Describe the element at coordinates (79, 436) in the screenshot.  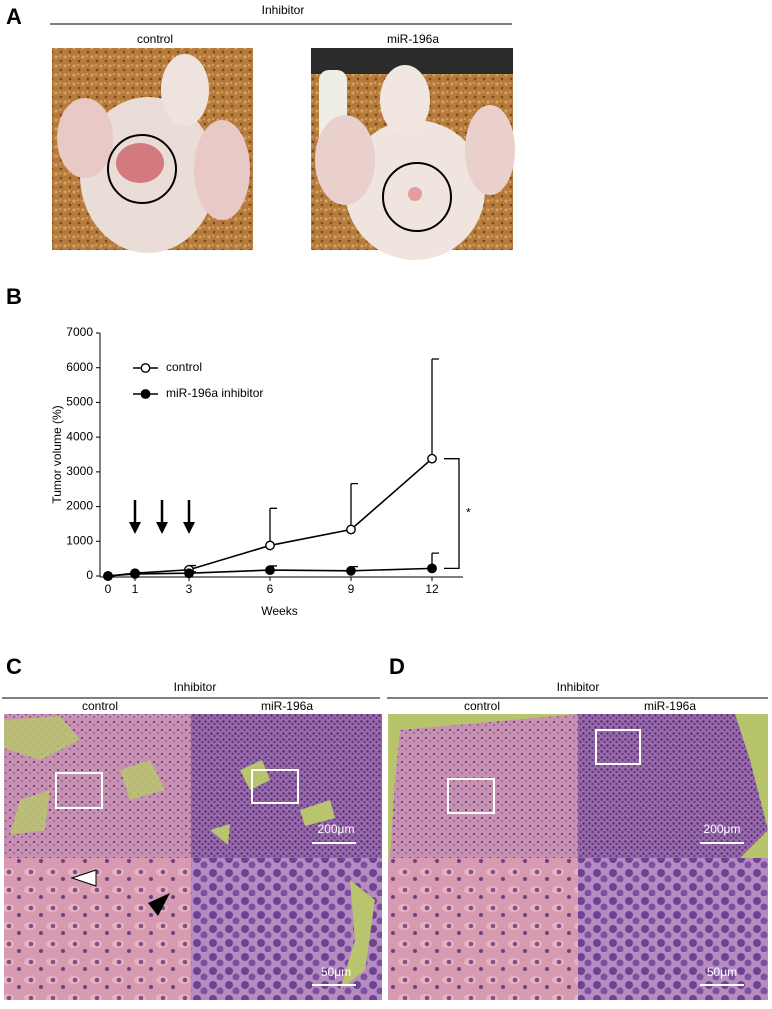
I see `y-tick-label: 4000` at that location.